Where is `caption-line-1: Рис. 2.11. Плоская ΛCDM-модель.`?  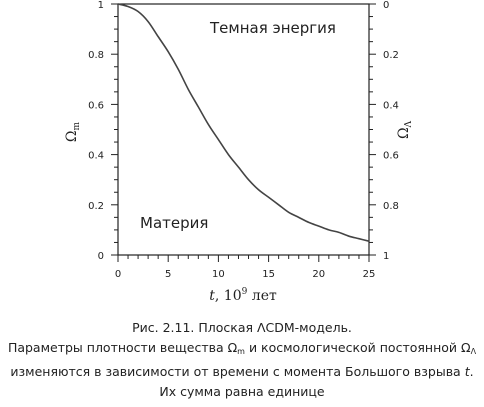
caption-line-1: Рис. 2.11. Плоская ΛCDM-модель. is located at coordinates (242, 327).